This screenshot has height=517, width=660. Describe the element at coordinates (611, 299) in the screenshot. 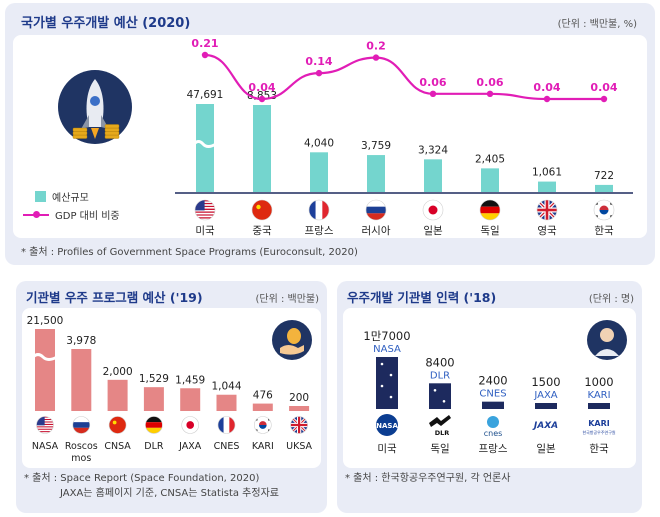

I see `panel3-unit: (단위 : 명)` at that location.